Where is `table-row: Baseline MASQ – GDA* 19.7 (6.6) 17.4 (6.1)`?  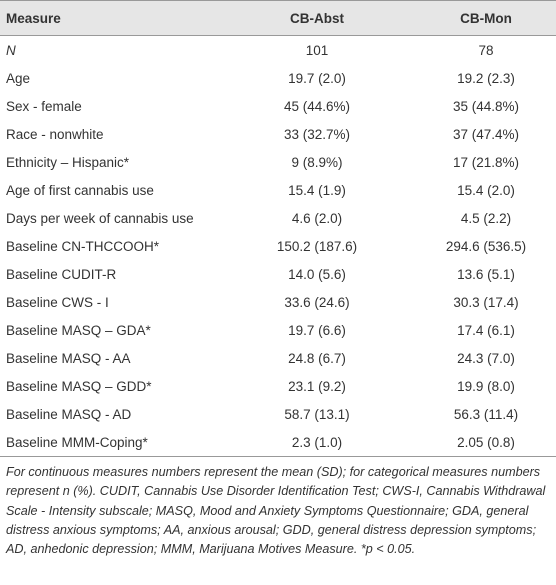
table-row: Baseline MASQ – GDA* 19.7 (6.6) 17.4 (6.1) is located at coordinates (278, 330).